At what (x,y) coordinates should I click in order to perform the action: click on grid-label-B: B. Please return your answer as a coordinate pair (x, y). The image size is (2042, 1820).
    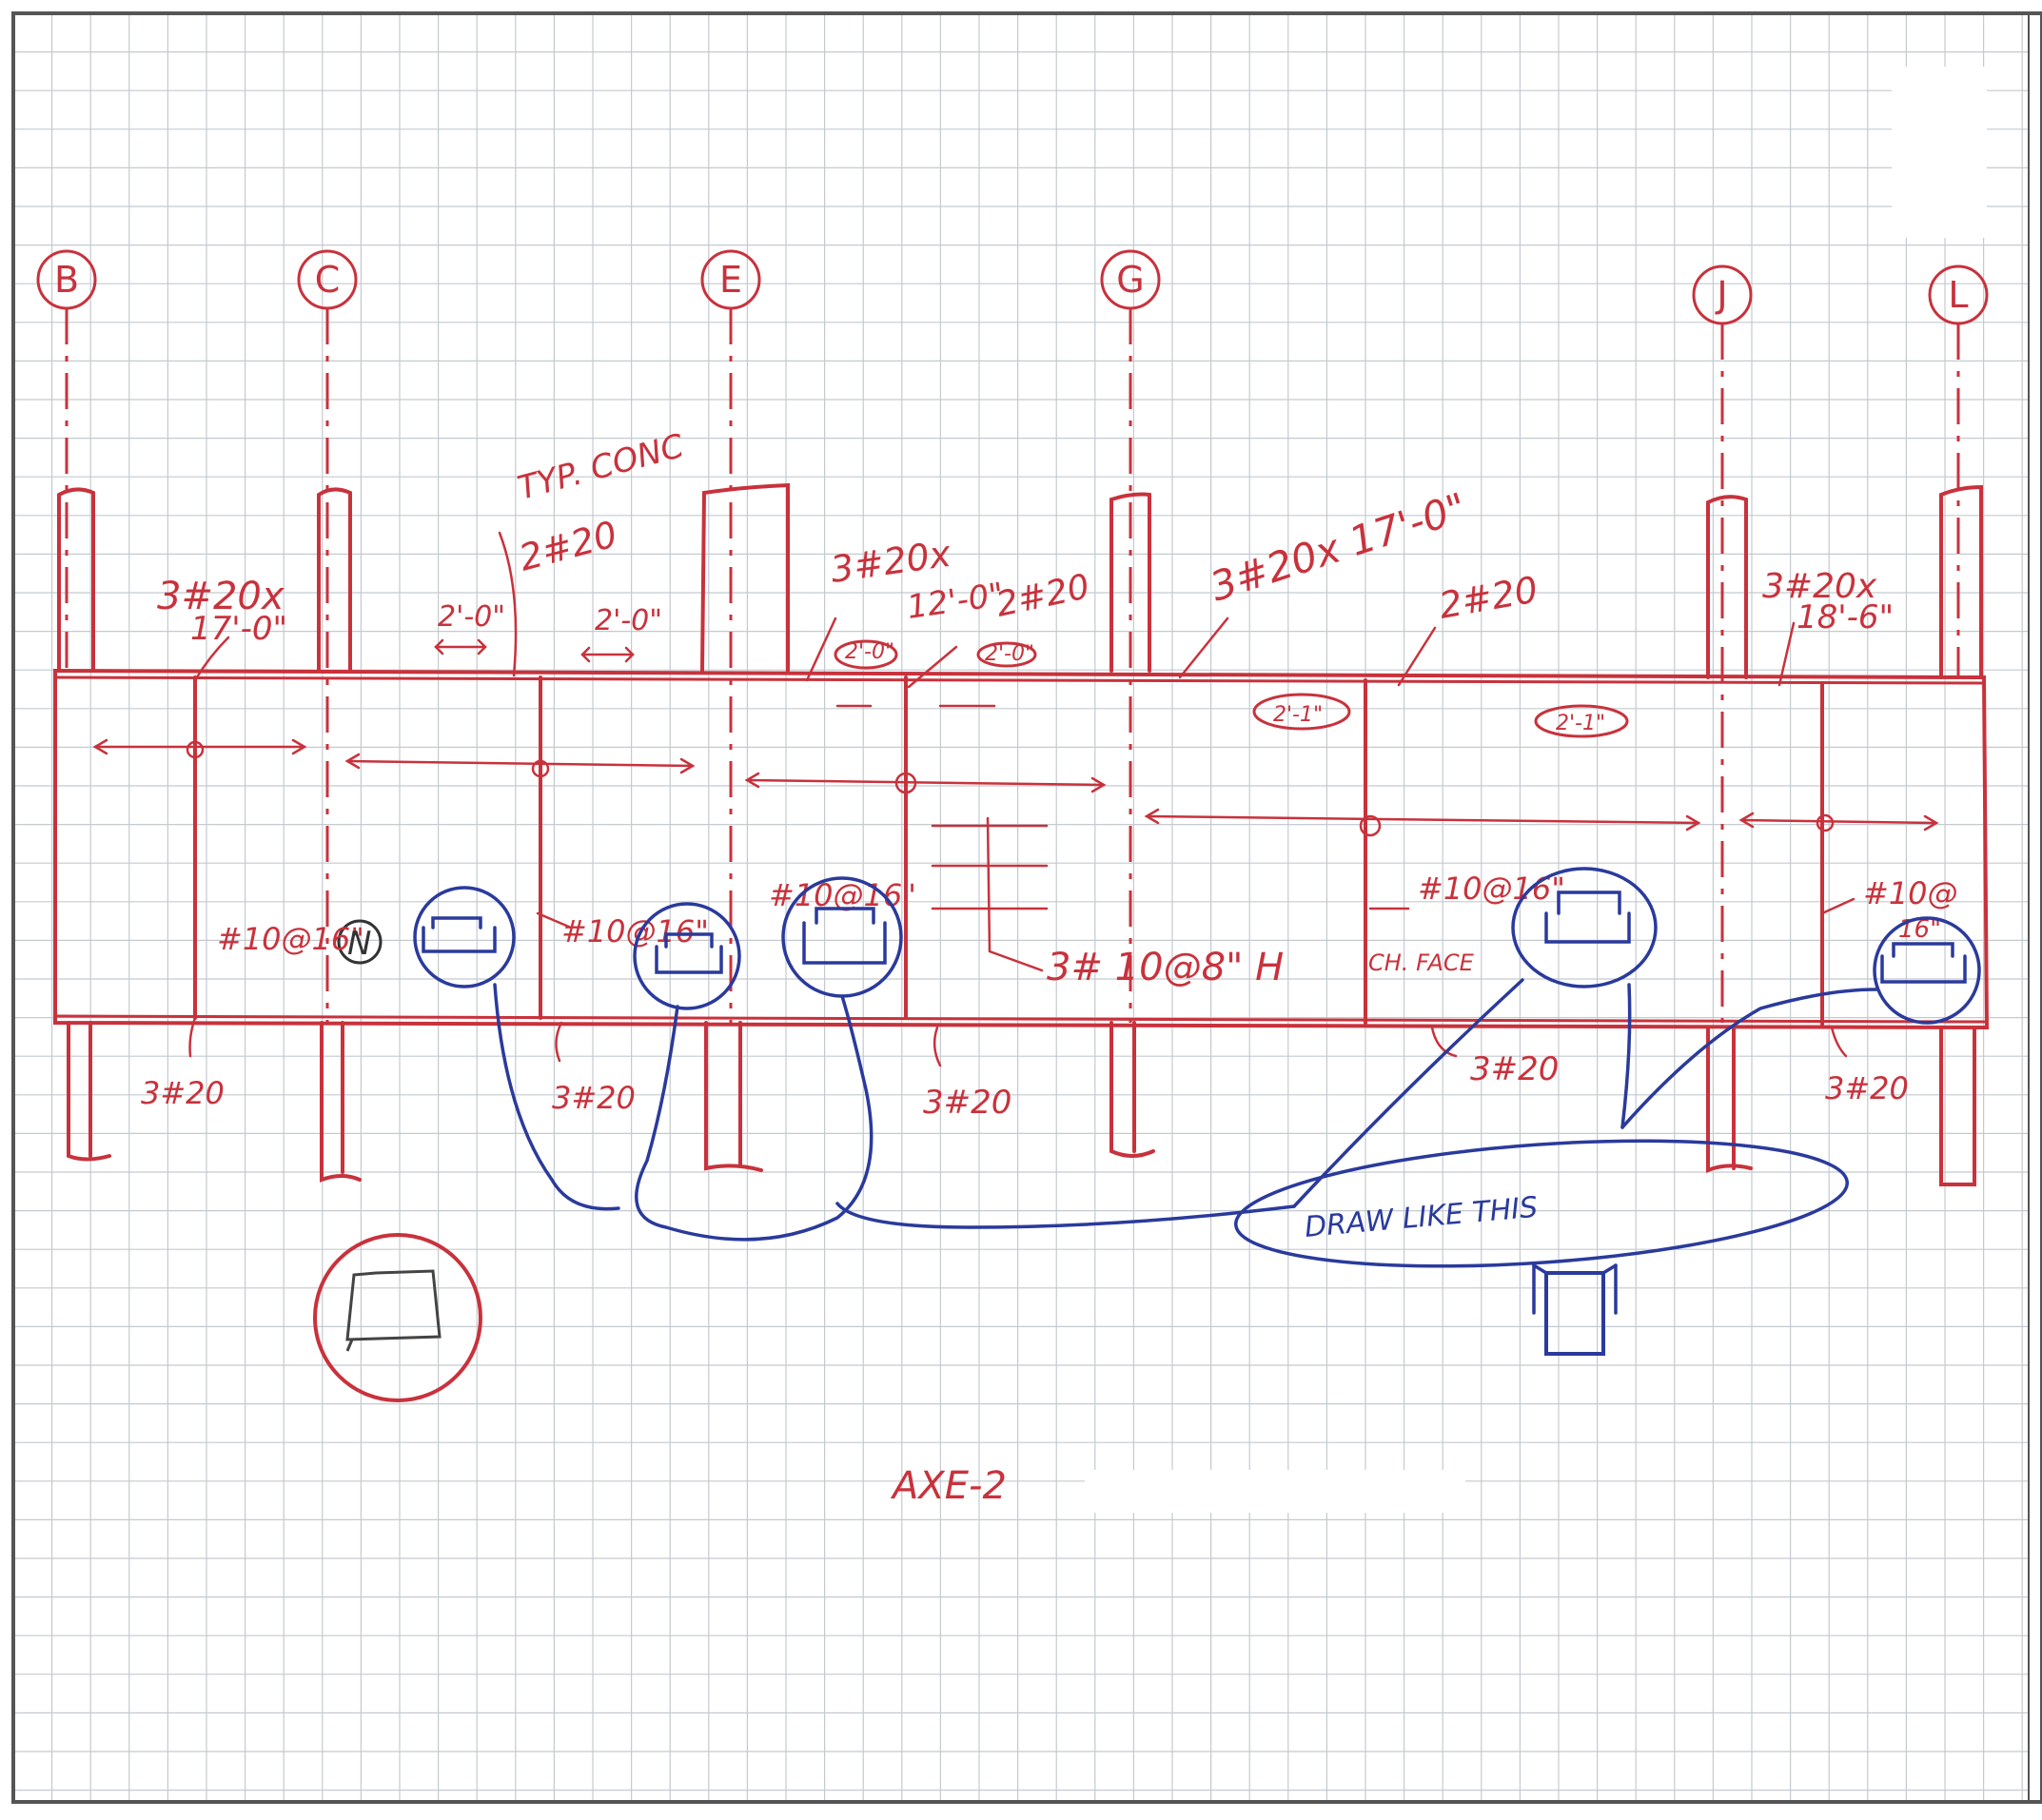
    Looking at the image, I should click on (66, 280).